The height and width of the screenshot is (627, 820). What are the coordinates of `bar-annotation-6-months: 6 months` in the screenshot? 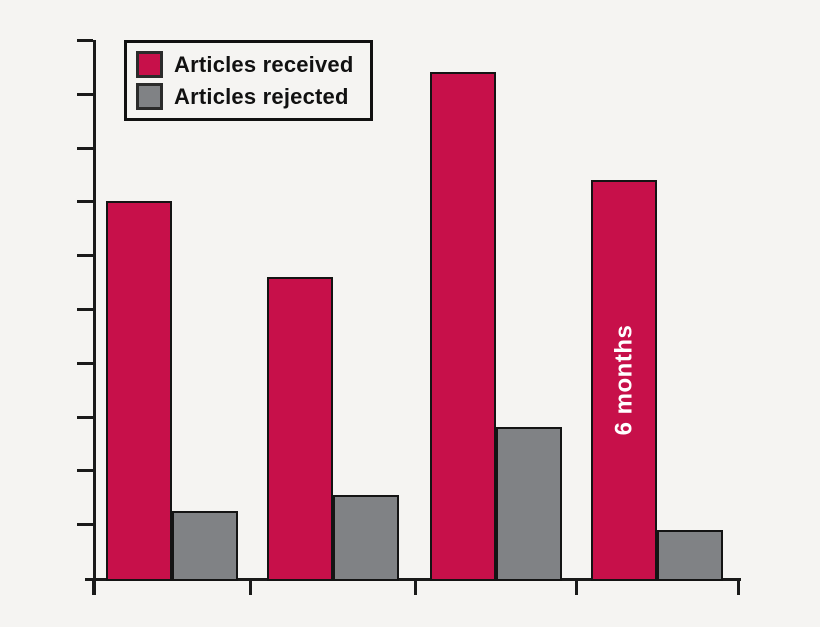 It's located at (623, 380).